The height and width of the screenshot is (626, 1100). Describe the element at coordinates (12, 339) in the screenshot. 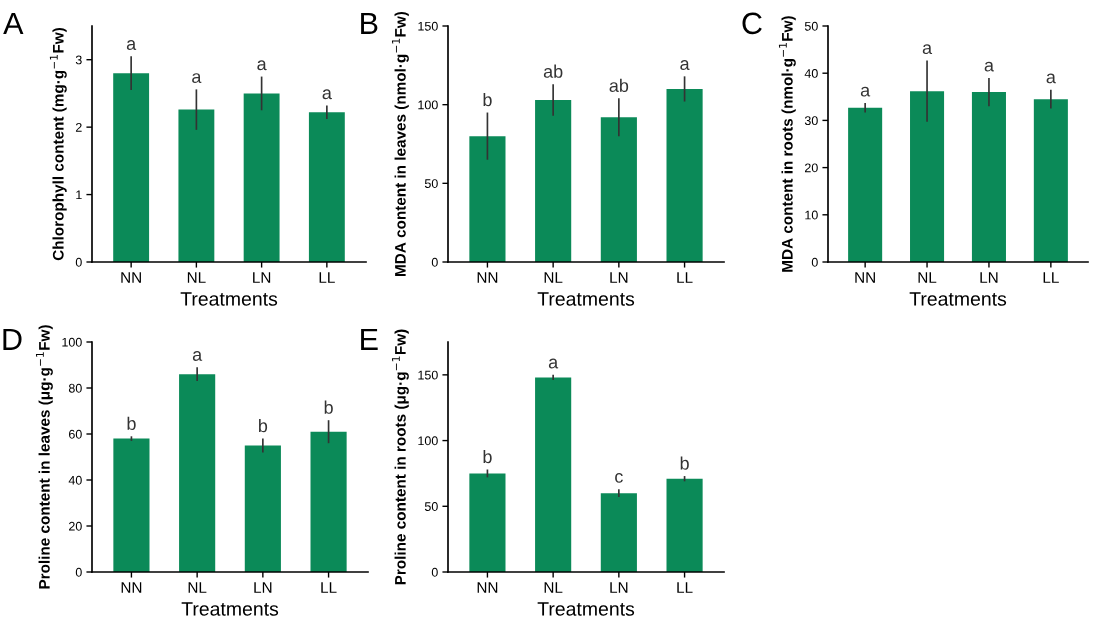

I see `chart-title: D` at that location.